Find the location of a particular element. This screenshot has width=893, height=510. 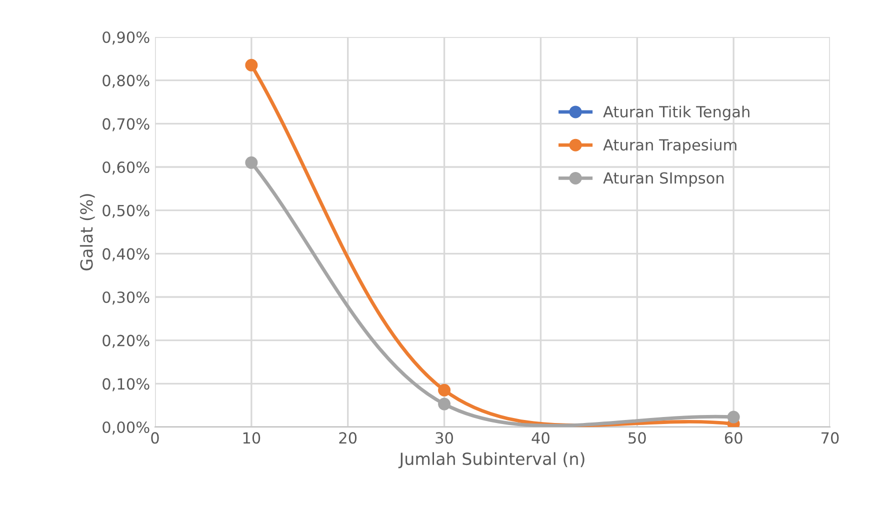

legend-label: Aturan Trapesium is located at coordinates (669, 146).